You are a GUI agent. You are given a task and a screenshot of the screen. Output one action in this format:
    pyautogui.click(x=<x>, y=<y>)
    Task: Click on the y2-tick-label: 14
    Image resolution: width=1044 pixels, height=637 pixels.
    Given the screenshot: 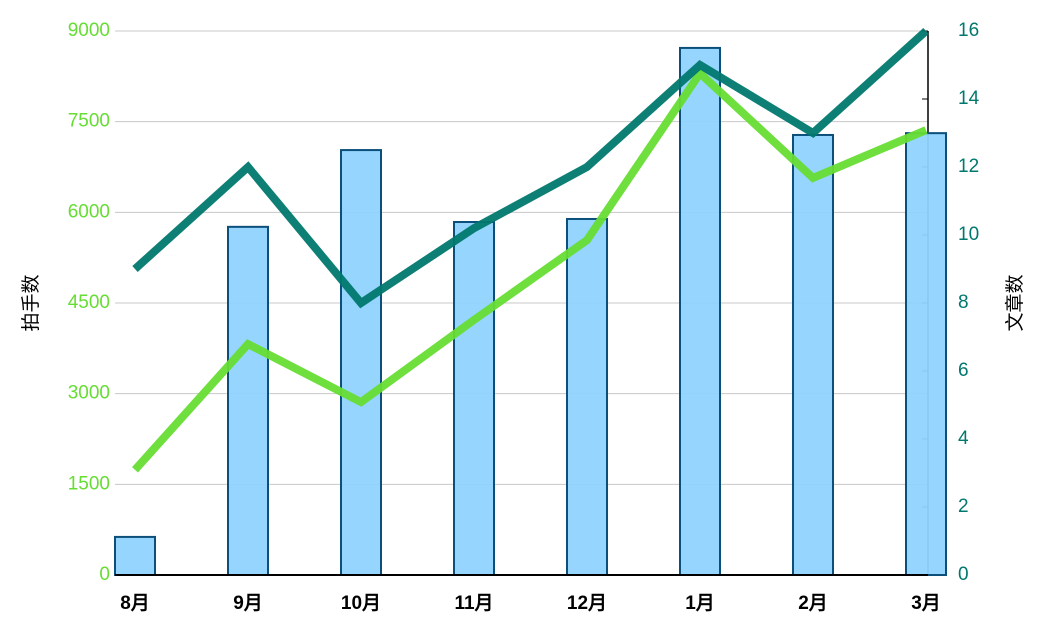 What is the action you would take?
    pyautogui.click(x=969, y=98)
    